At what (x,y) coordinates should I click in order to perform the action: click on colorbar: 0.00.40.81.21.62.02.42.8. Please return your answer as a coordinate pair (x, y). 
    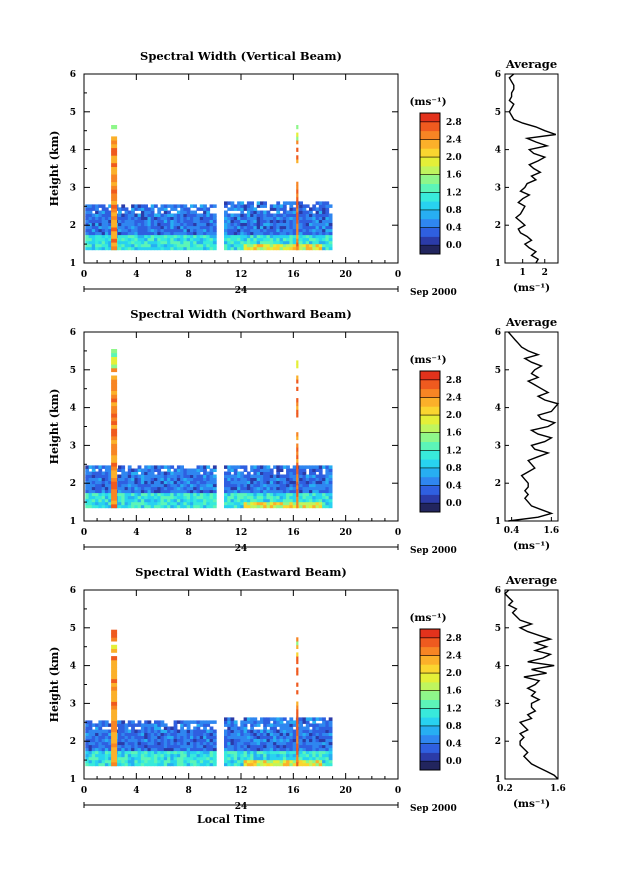
    Looking at the image, I should click on (440, 183).